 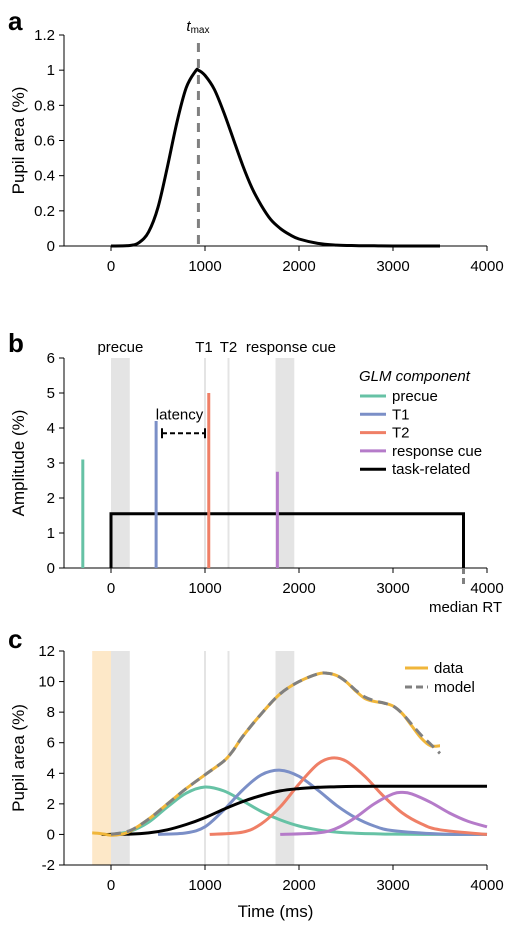 I want to click on y-tick-label: 5, so click(x=51, y=393).